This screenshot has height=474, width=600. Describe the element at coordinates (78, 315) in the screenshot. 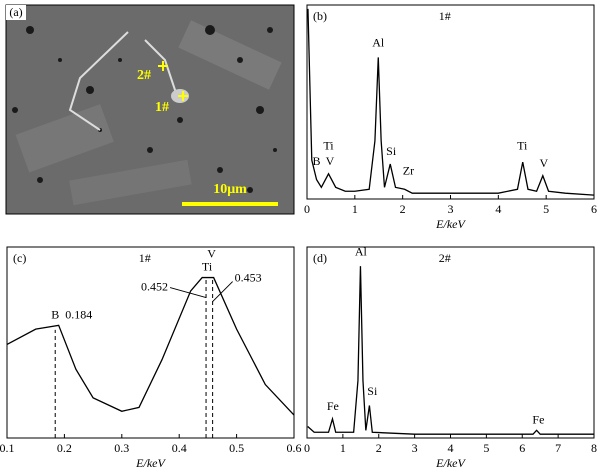

I see `energy-label: 0.184` at that location.